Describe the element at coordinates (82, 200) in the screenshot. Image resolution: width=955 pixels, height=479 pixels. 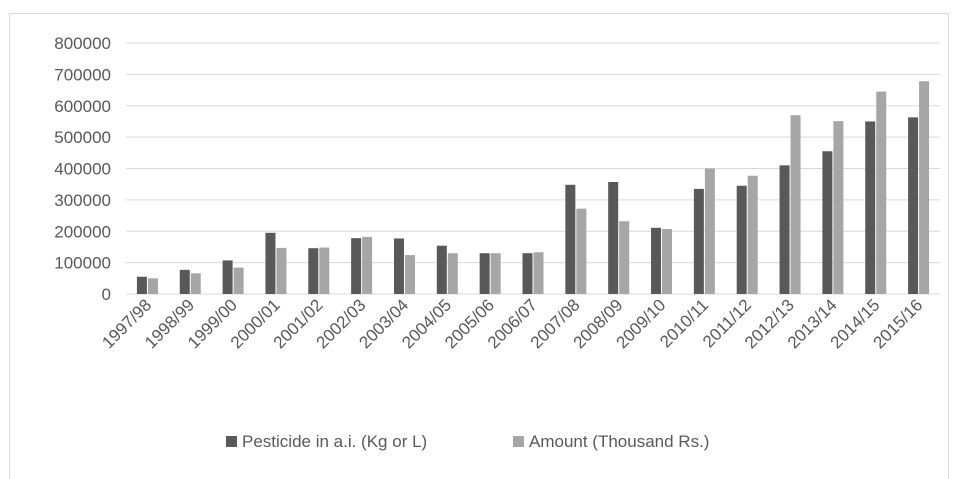
I see `y-tick-label: 300000` at that location.